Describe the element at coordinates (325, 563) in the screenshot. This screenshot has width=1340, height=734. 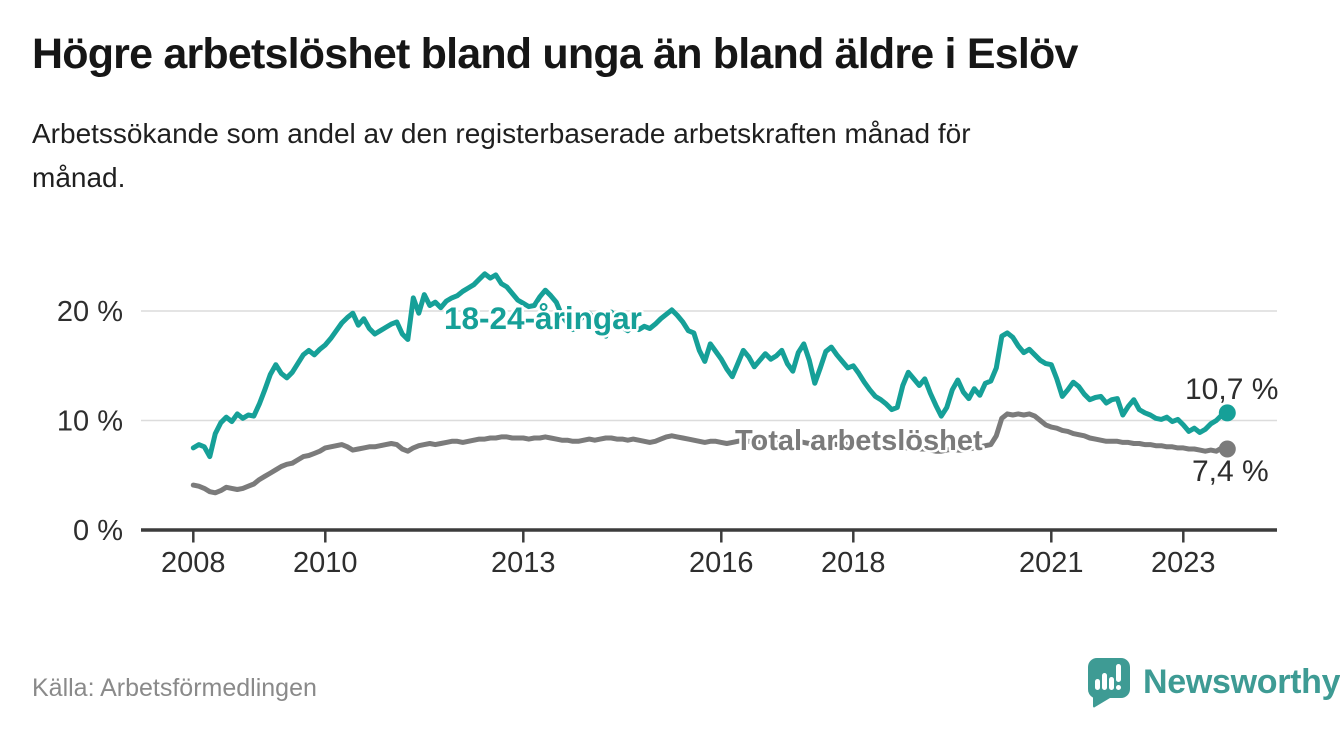
I see `x-axis-label-2010: 2010` at that location.